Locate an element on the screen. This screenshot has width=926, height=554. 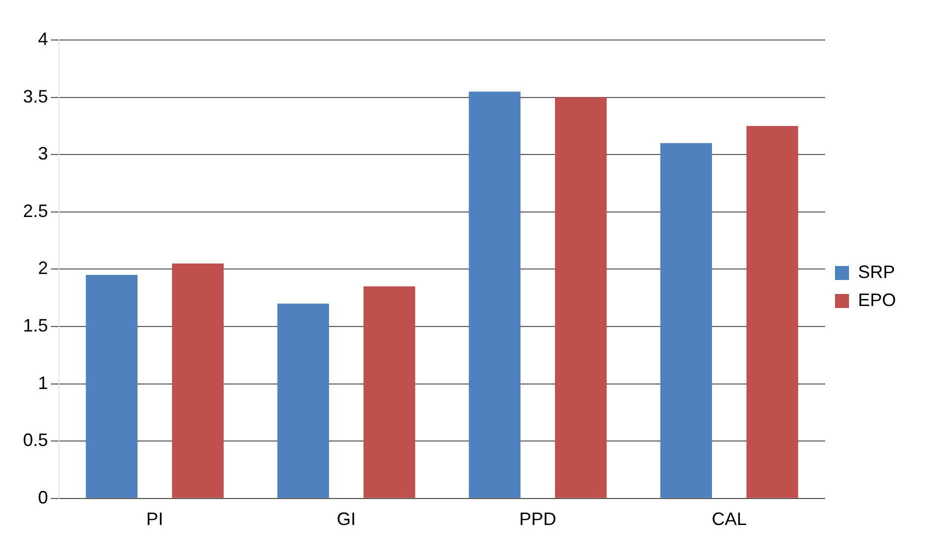
x-tick-label: GI is located at coordinates (346, 519).